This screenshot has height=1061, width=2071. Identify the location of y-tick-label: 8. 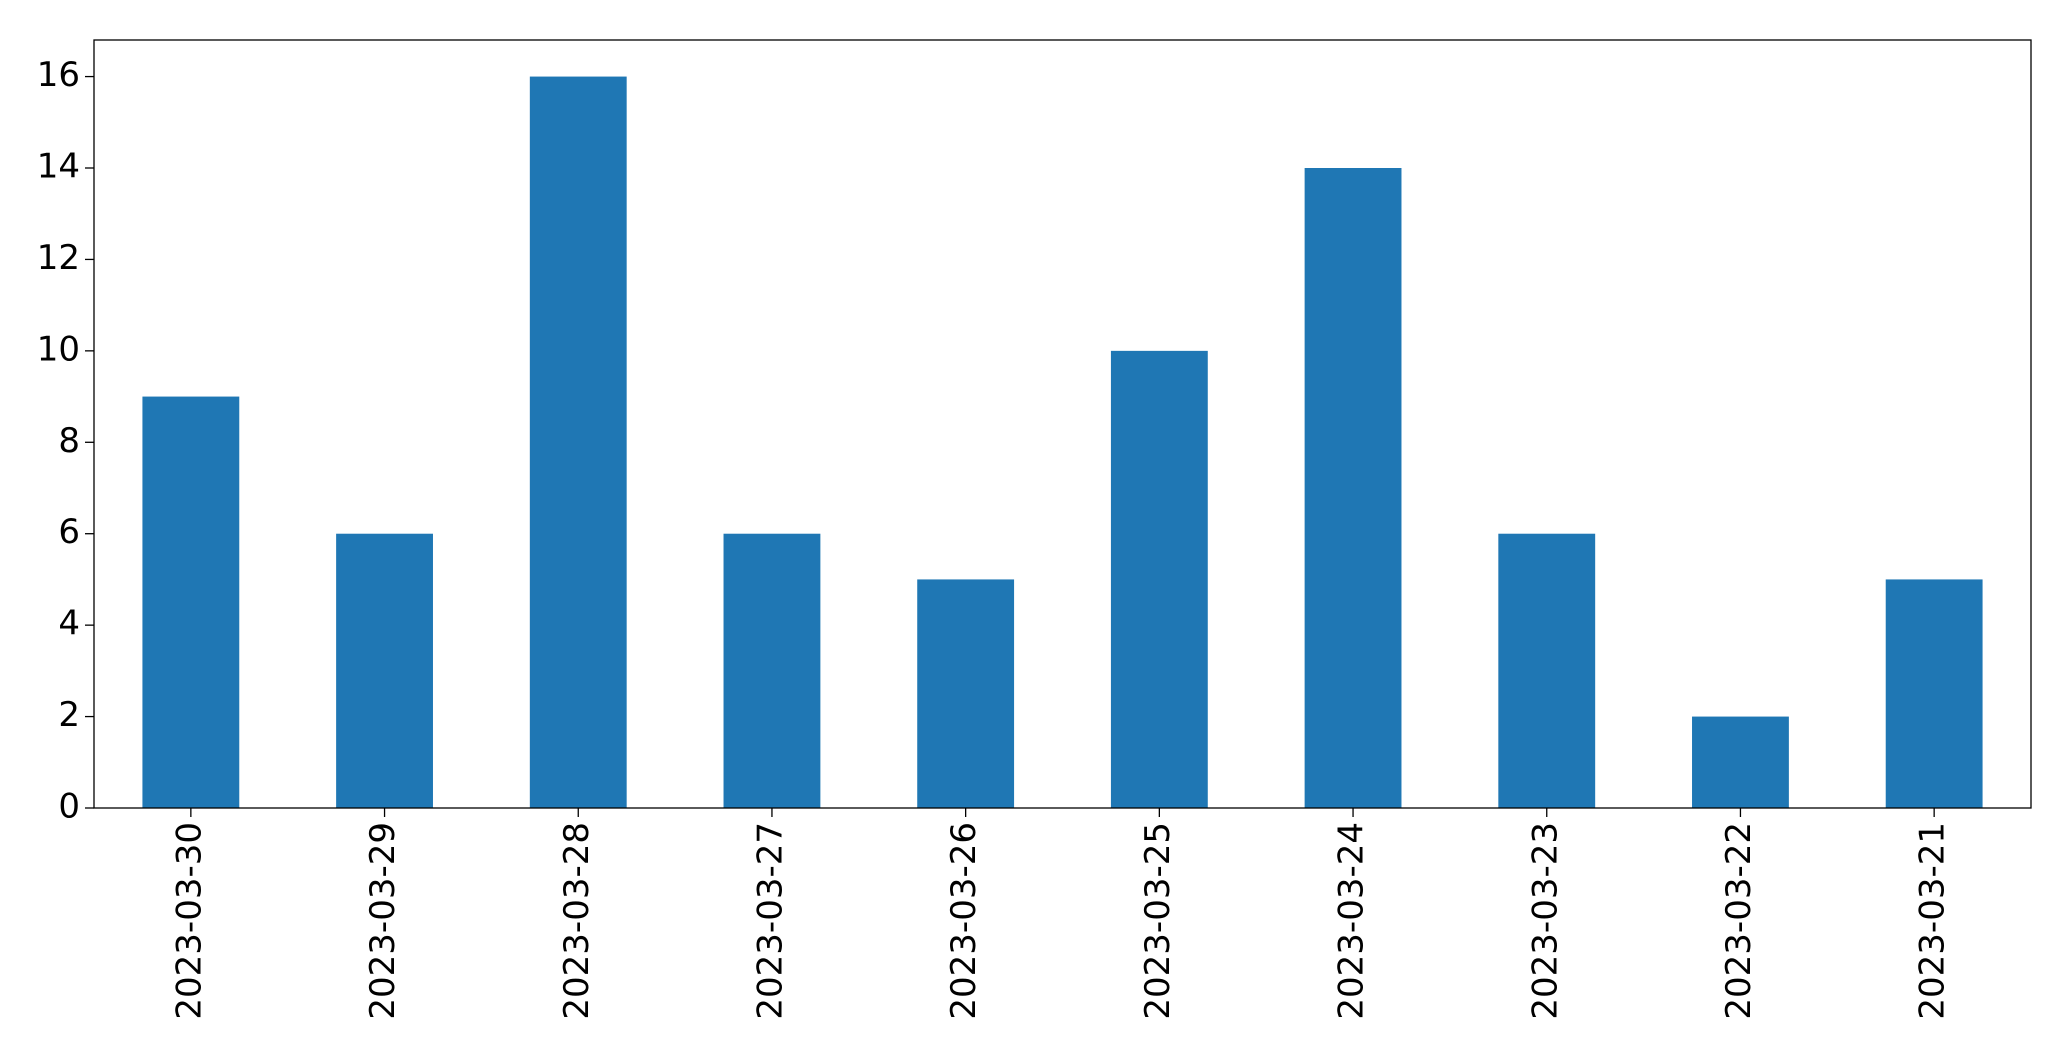
(69, 441).